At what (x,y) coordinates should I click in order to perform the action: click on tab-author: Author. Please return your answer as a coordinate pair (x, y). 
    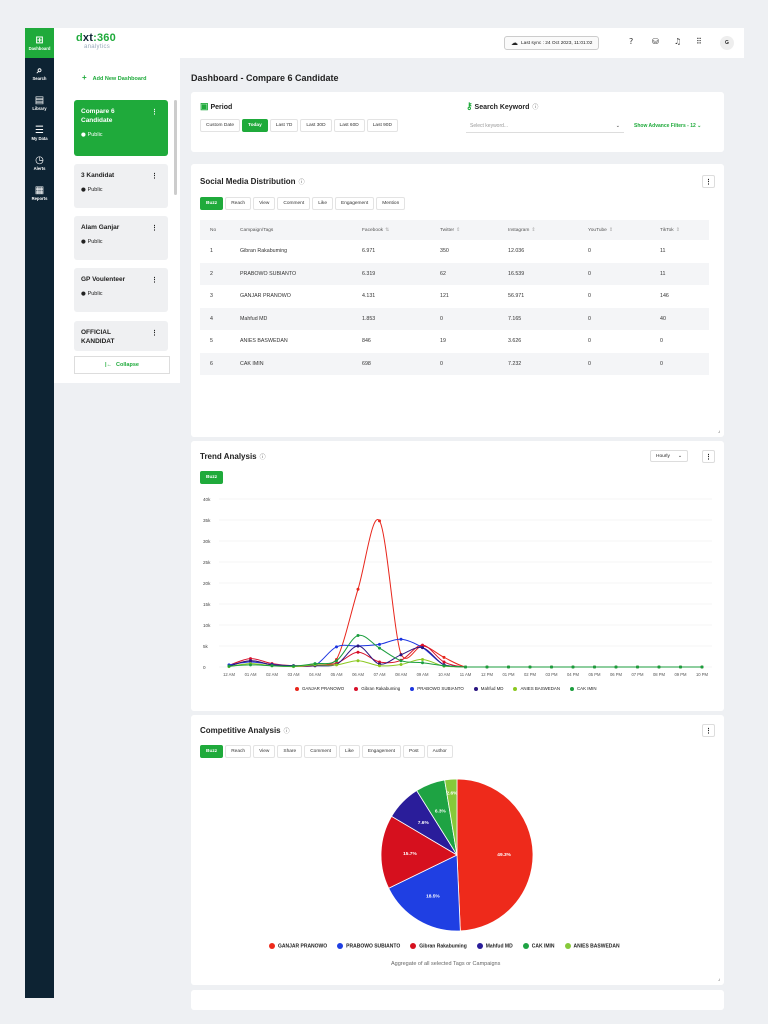
    Looking at the image, I should click on (439, 751).